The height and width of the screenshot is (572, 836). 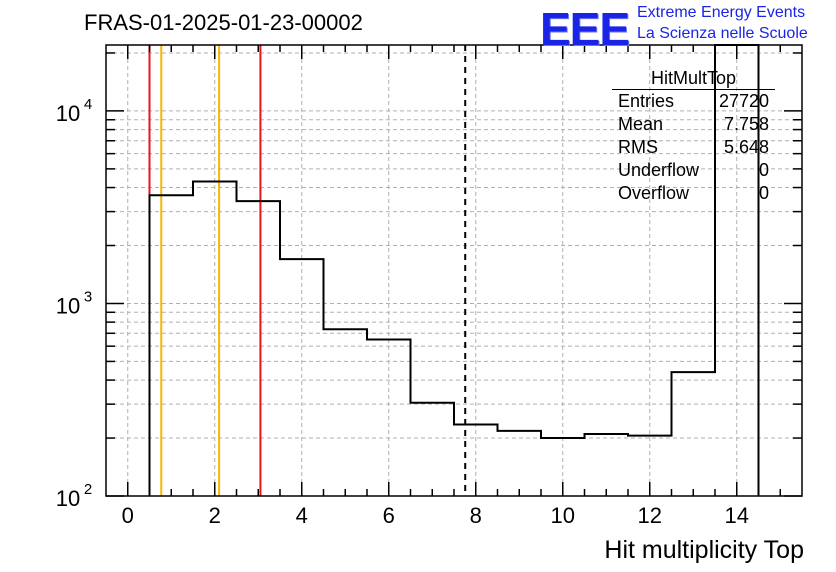 I want to click on x-tick-label: 12, so click(x=650, y=515).